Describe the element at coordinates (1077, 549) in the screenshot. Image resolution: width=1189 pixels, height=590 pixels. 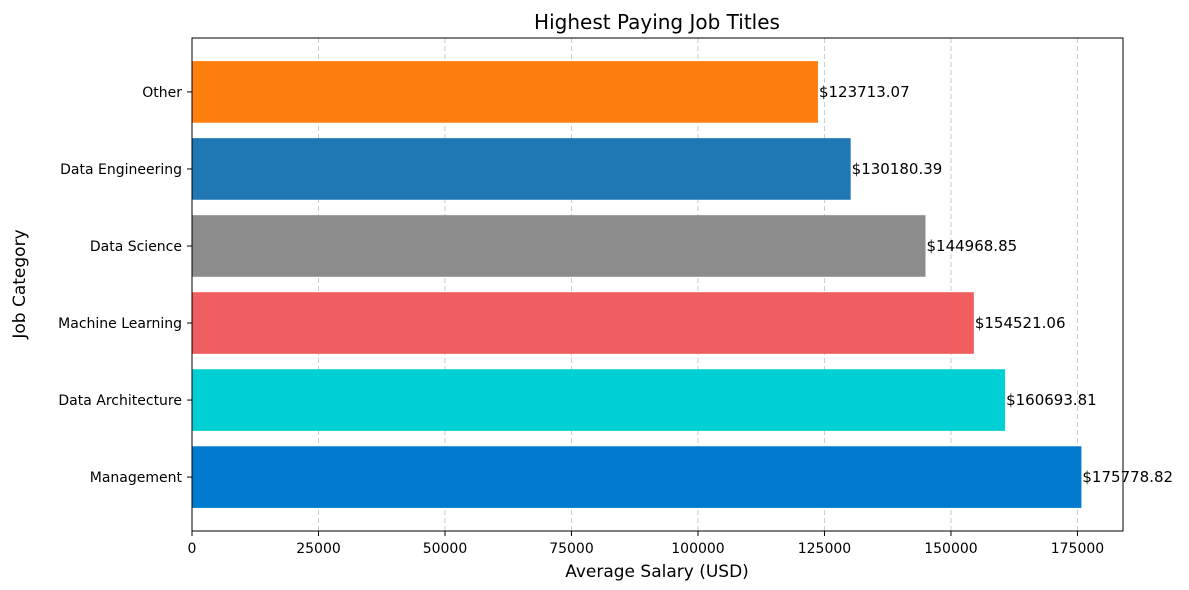
I see `x-tick-label: 175000` at that location.